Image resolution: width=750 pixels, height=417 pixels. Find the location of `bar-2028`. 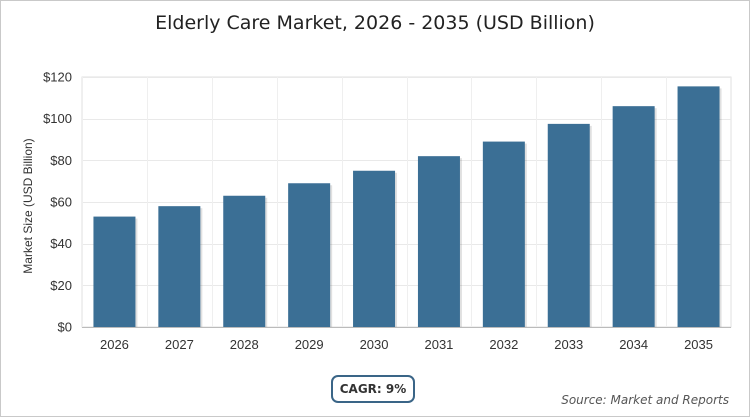

bar-2028 is located at coordinates (244, 261).